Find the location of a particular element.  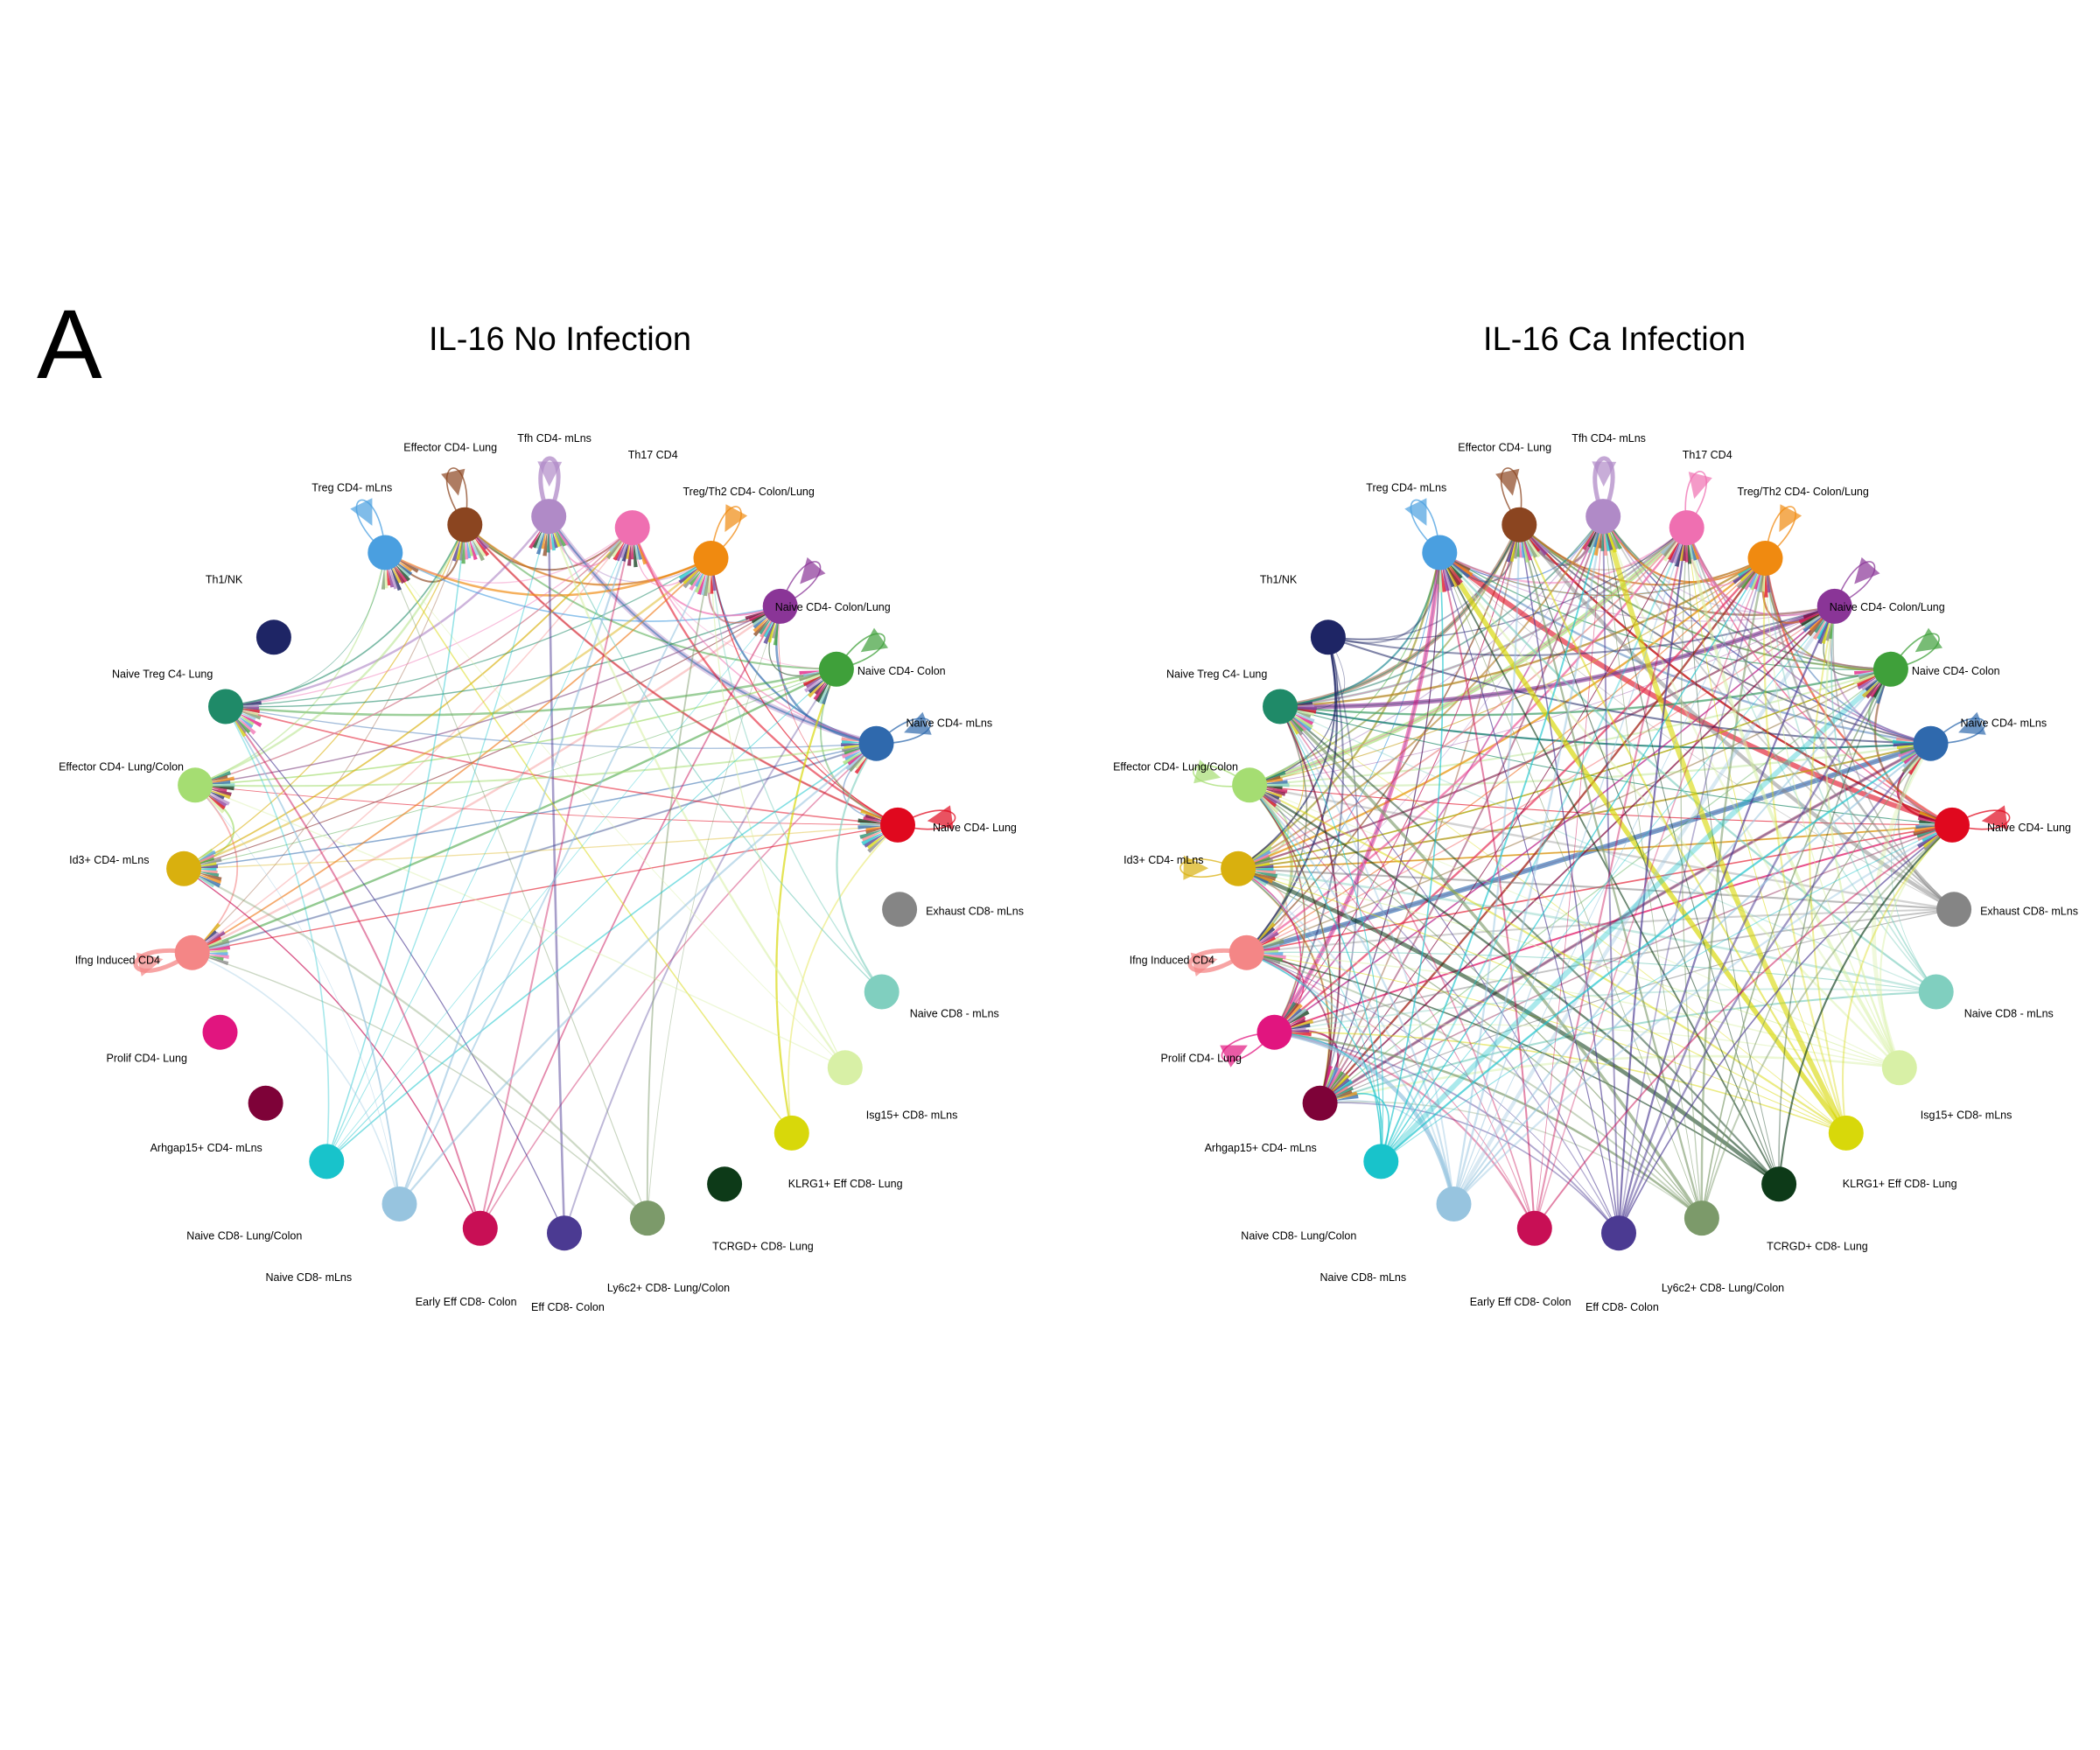

edge-naive-cd4-colon-to-ifng-induced-cd4 is located at coordinates (514, 811).